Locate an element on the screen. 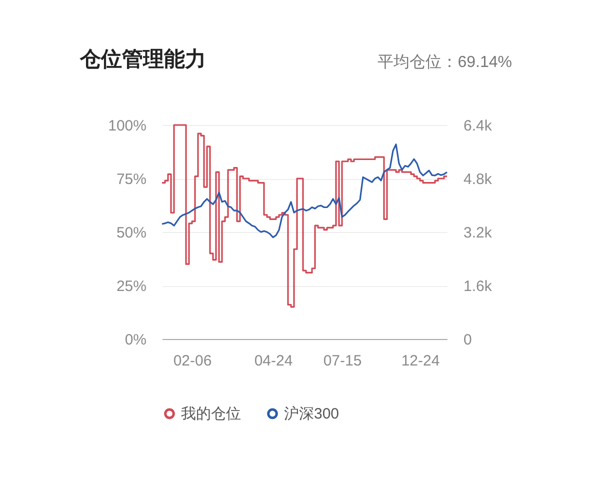  y-tick-label: 75% is located at coordinates (131, 179).